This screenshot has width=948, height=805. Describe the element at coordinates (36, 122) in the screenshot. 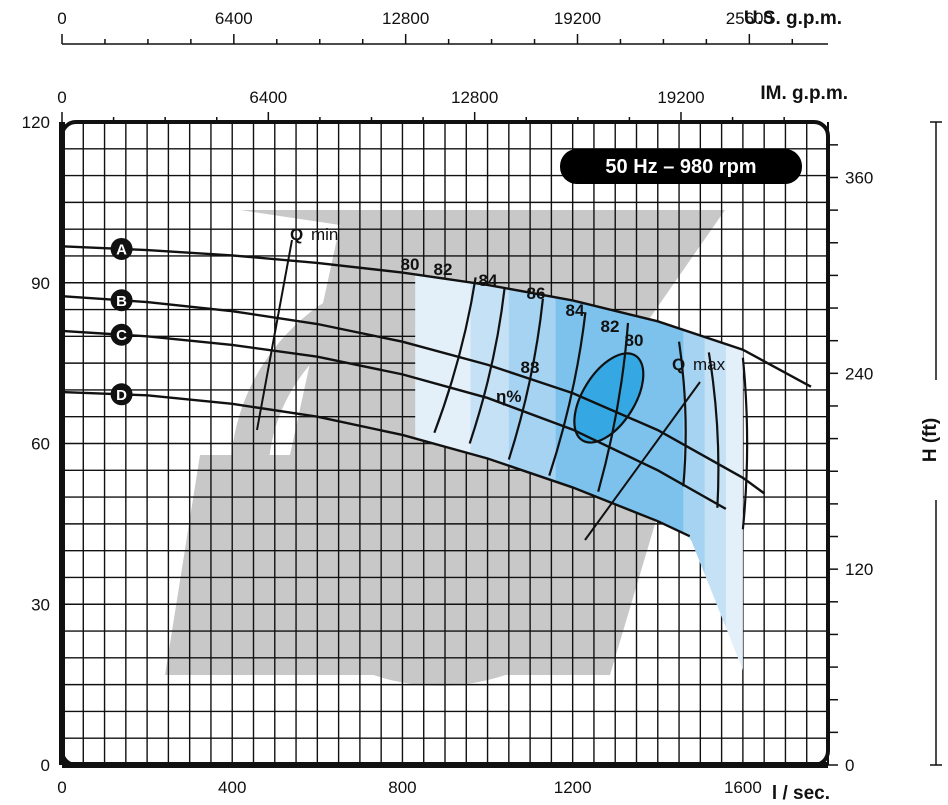

I see `y-tick-label: 120` at that location.